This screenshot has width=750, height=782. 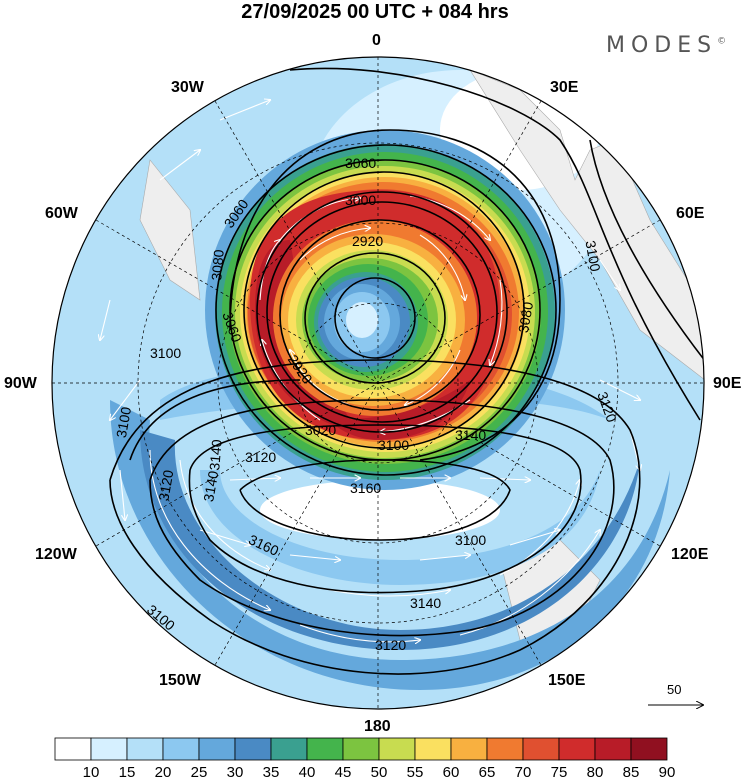 What do you see at coordinates (451, 772) in the screenshot?
I see `colorbar-tick-label: 60` at bounding box center [451, 772].